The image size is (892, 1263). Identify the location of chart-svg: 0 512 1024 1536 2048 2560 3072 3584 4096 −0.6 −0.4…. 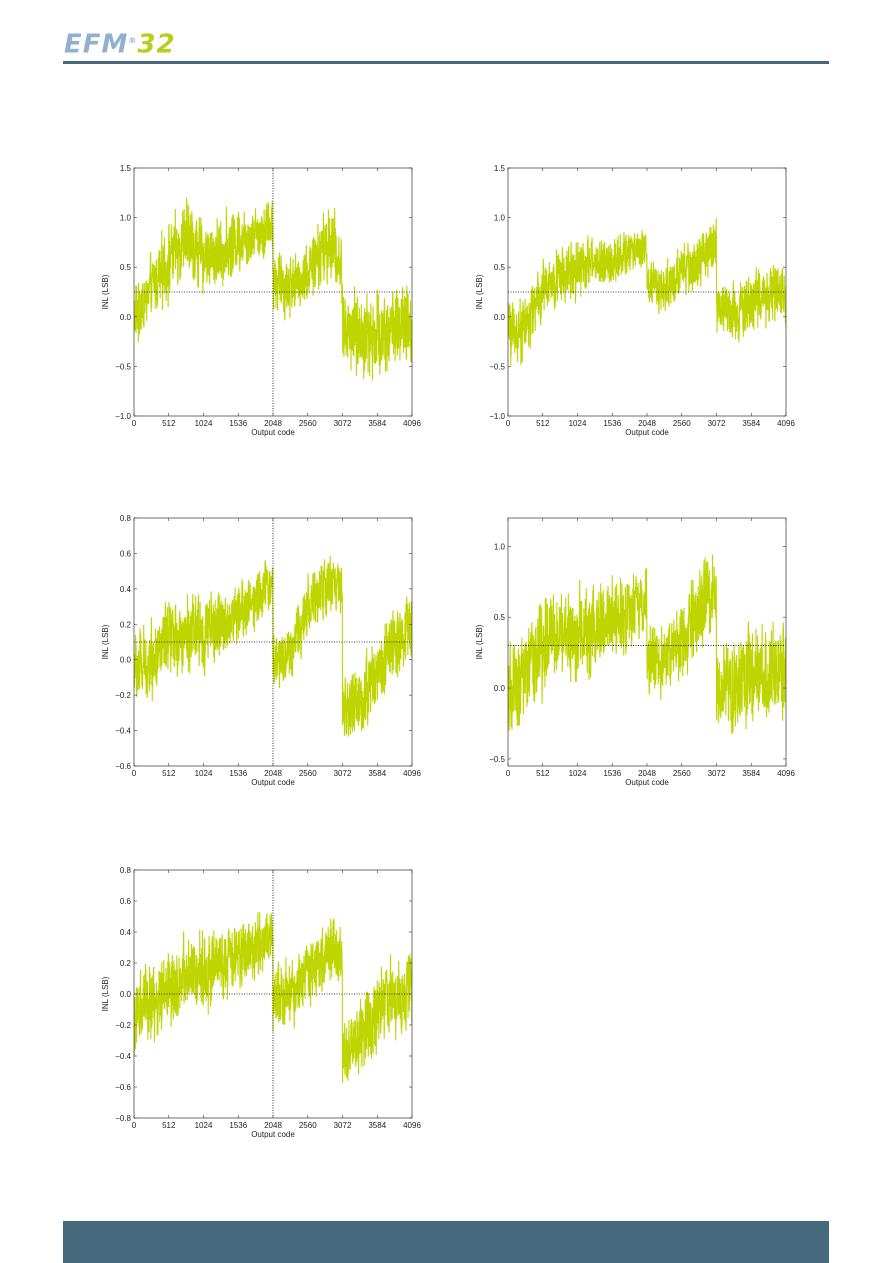
(261, 650).